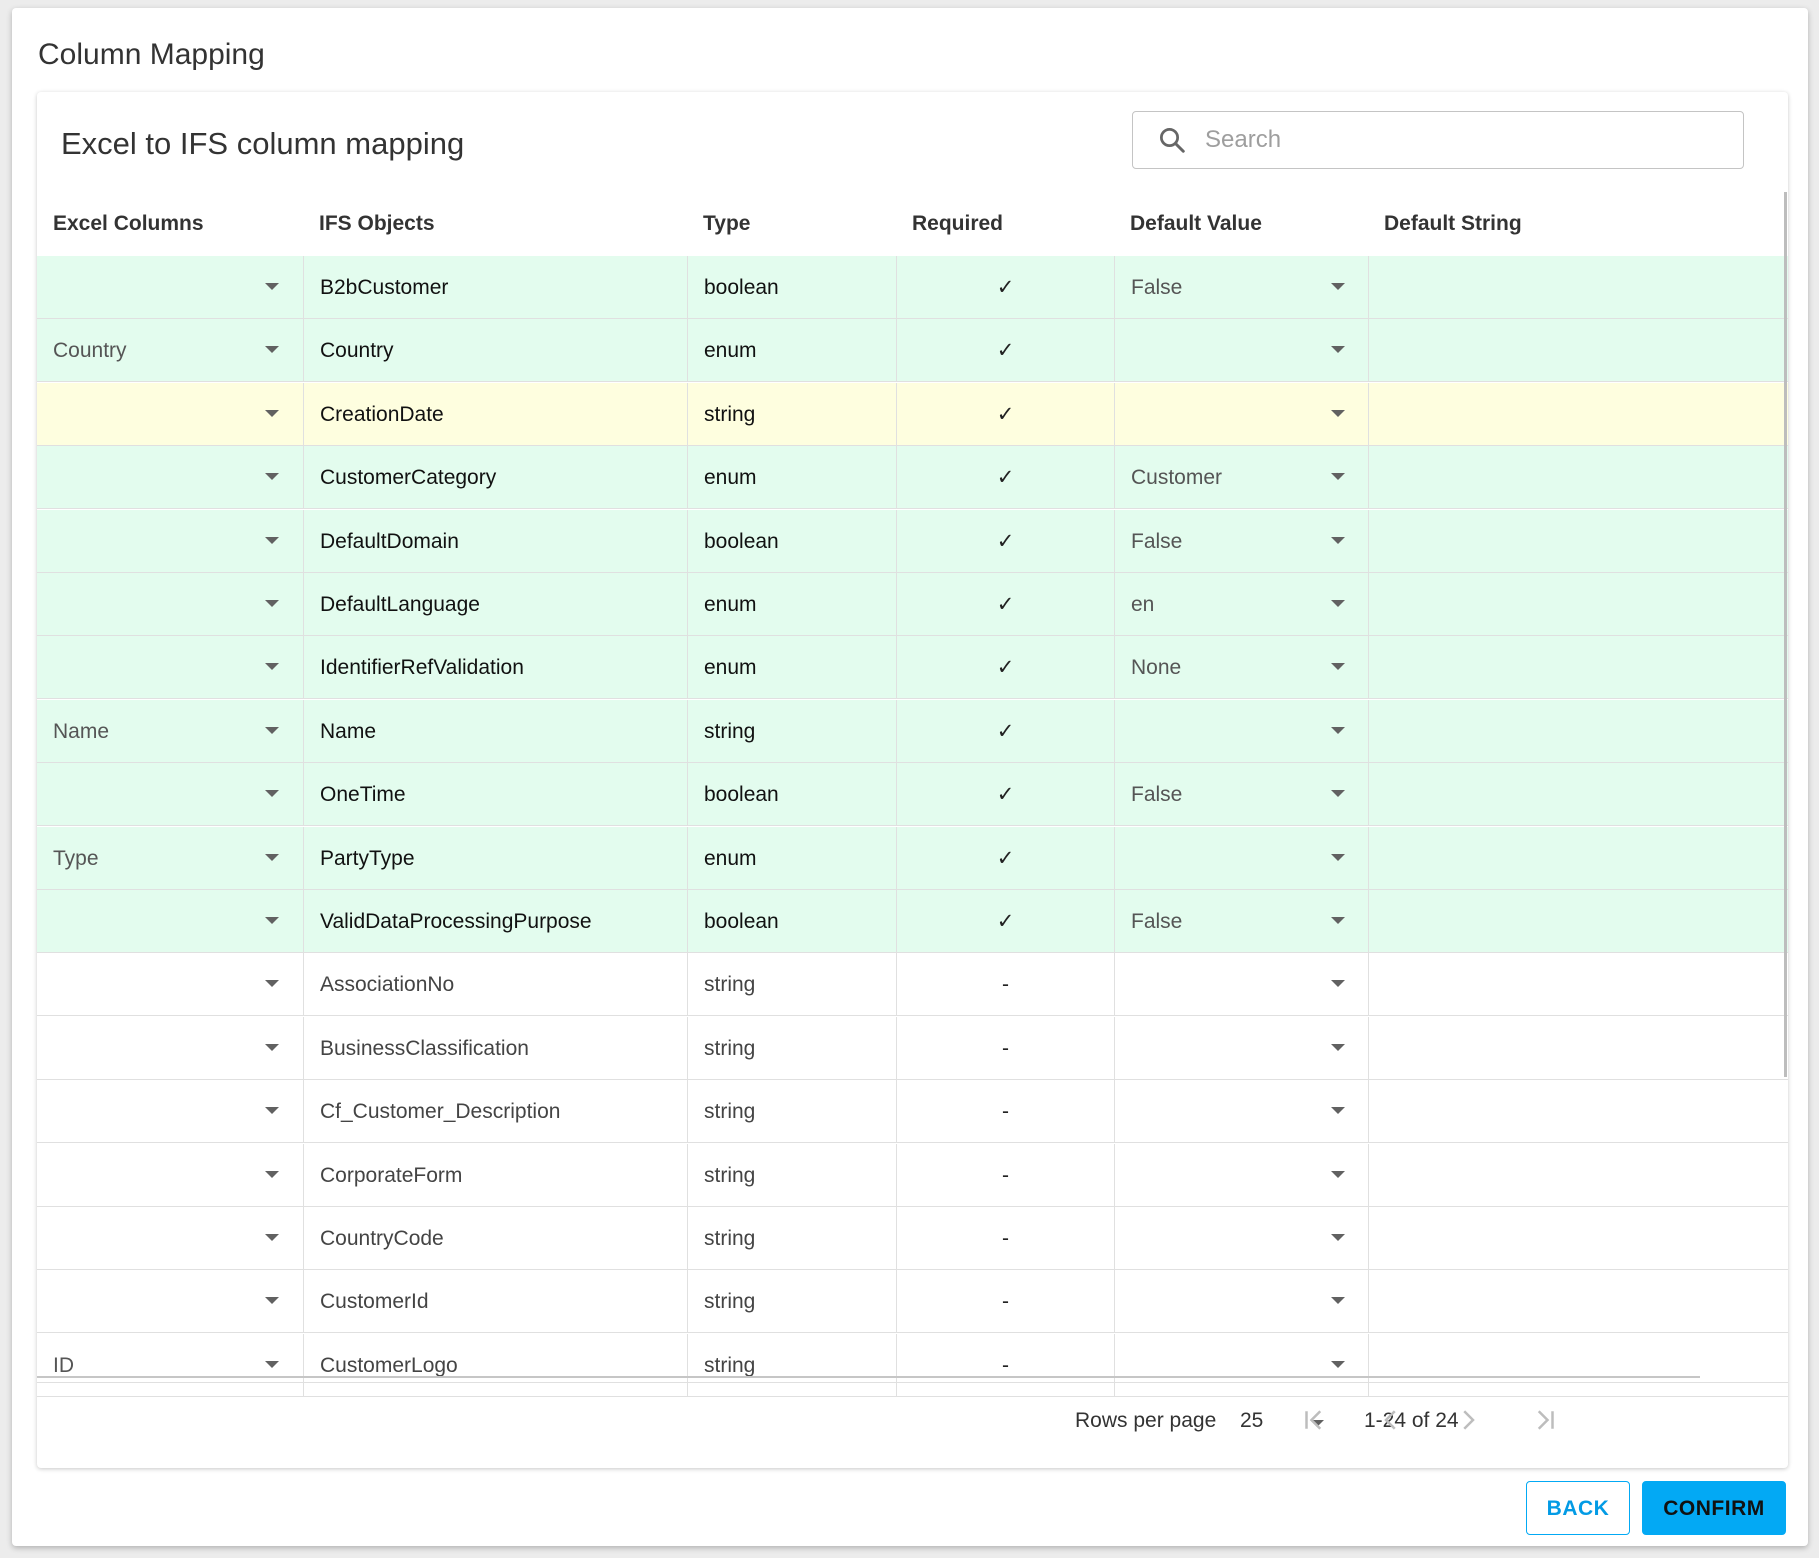  What do you see at coordinates (1578, 1508) in the screenshot?
I see `back-button: BACK` at bounding box center [1578, 1508].